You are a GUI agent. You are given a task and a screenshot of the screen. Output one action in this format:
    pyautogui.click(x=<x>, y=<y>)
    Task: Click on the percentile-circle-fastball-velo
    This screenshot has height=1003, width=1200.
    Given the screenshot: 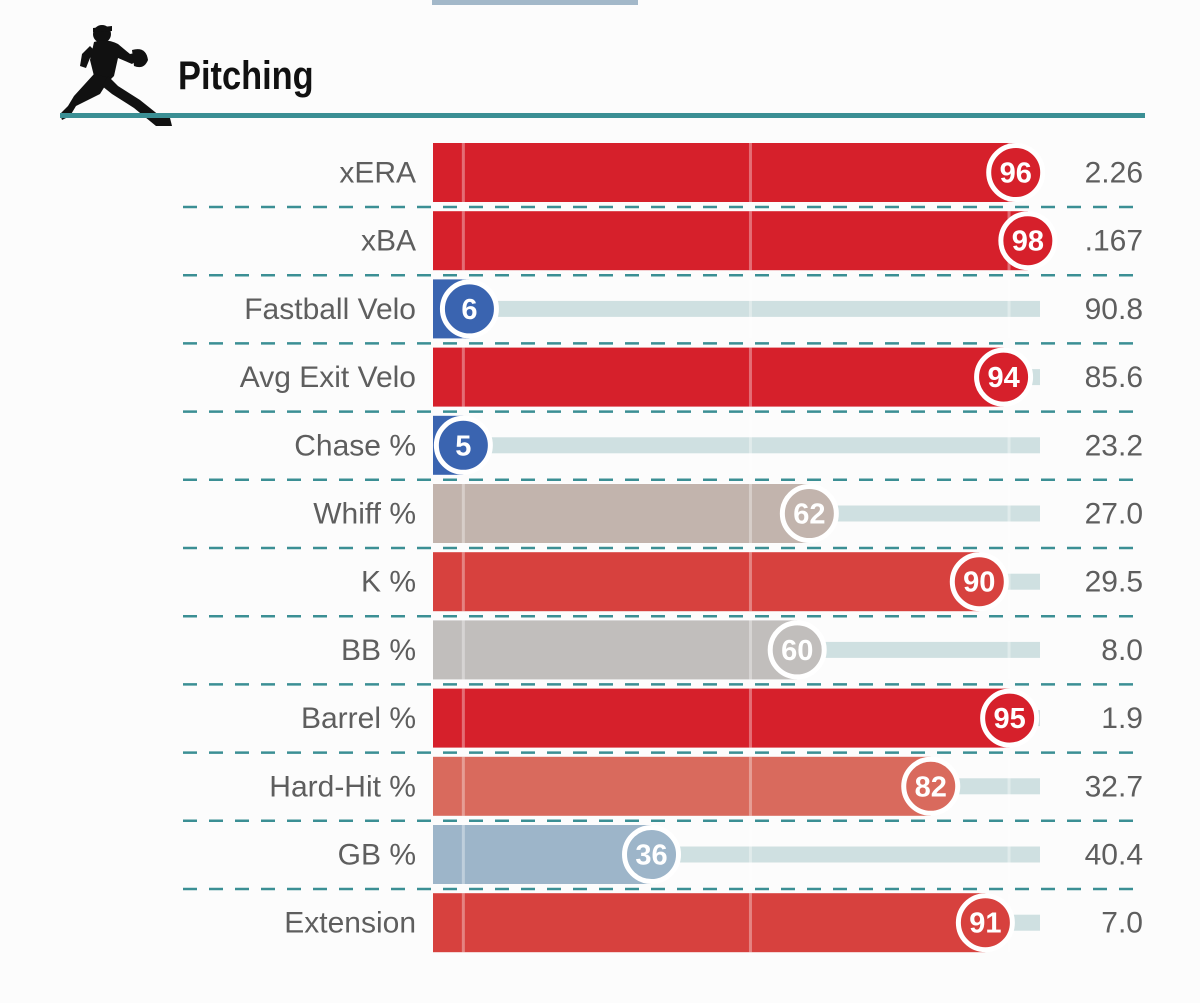 What is the action you would take?
    pyautogui.click(x=469, y=309)
    